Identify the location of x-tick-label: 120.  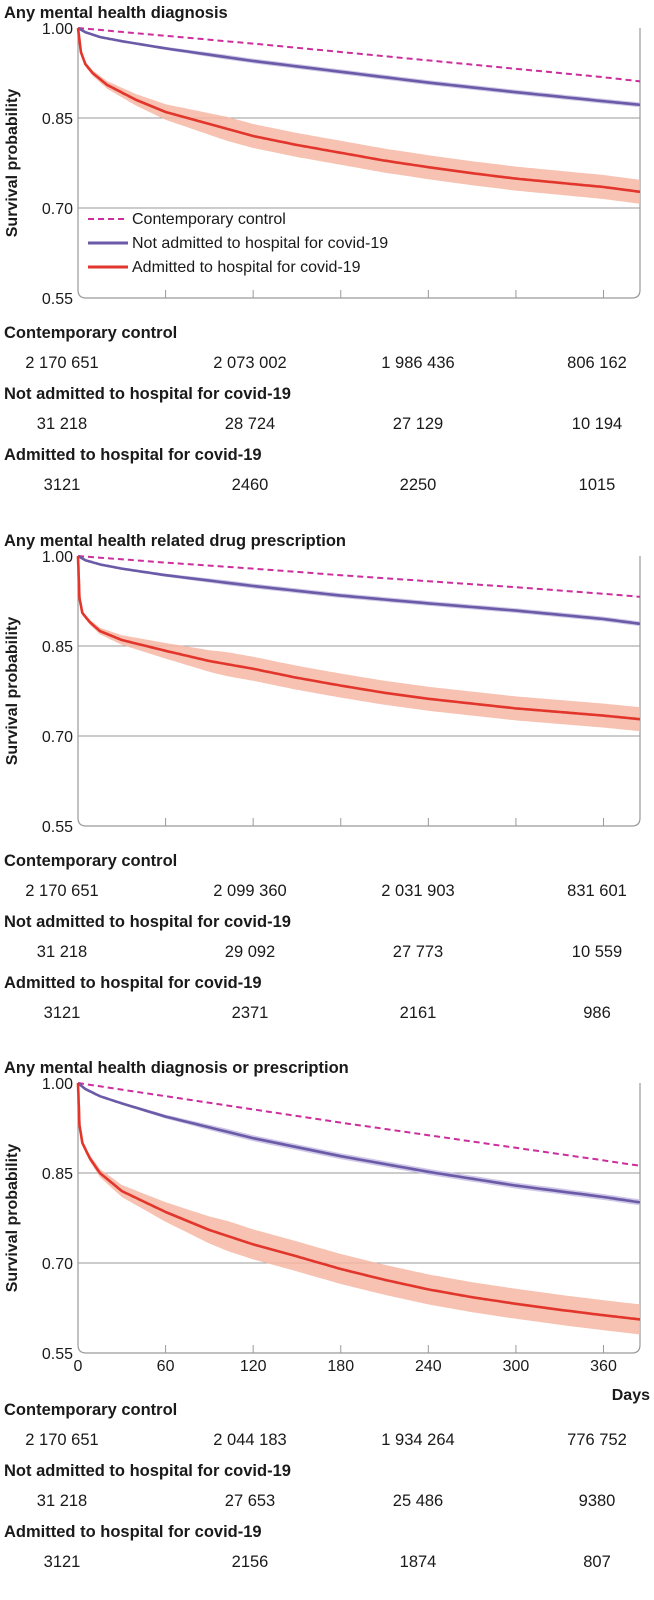
(253, 1366).